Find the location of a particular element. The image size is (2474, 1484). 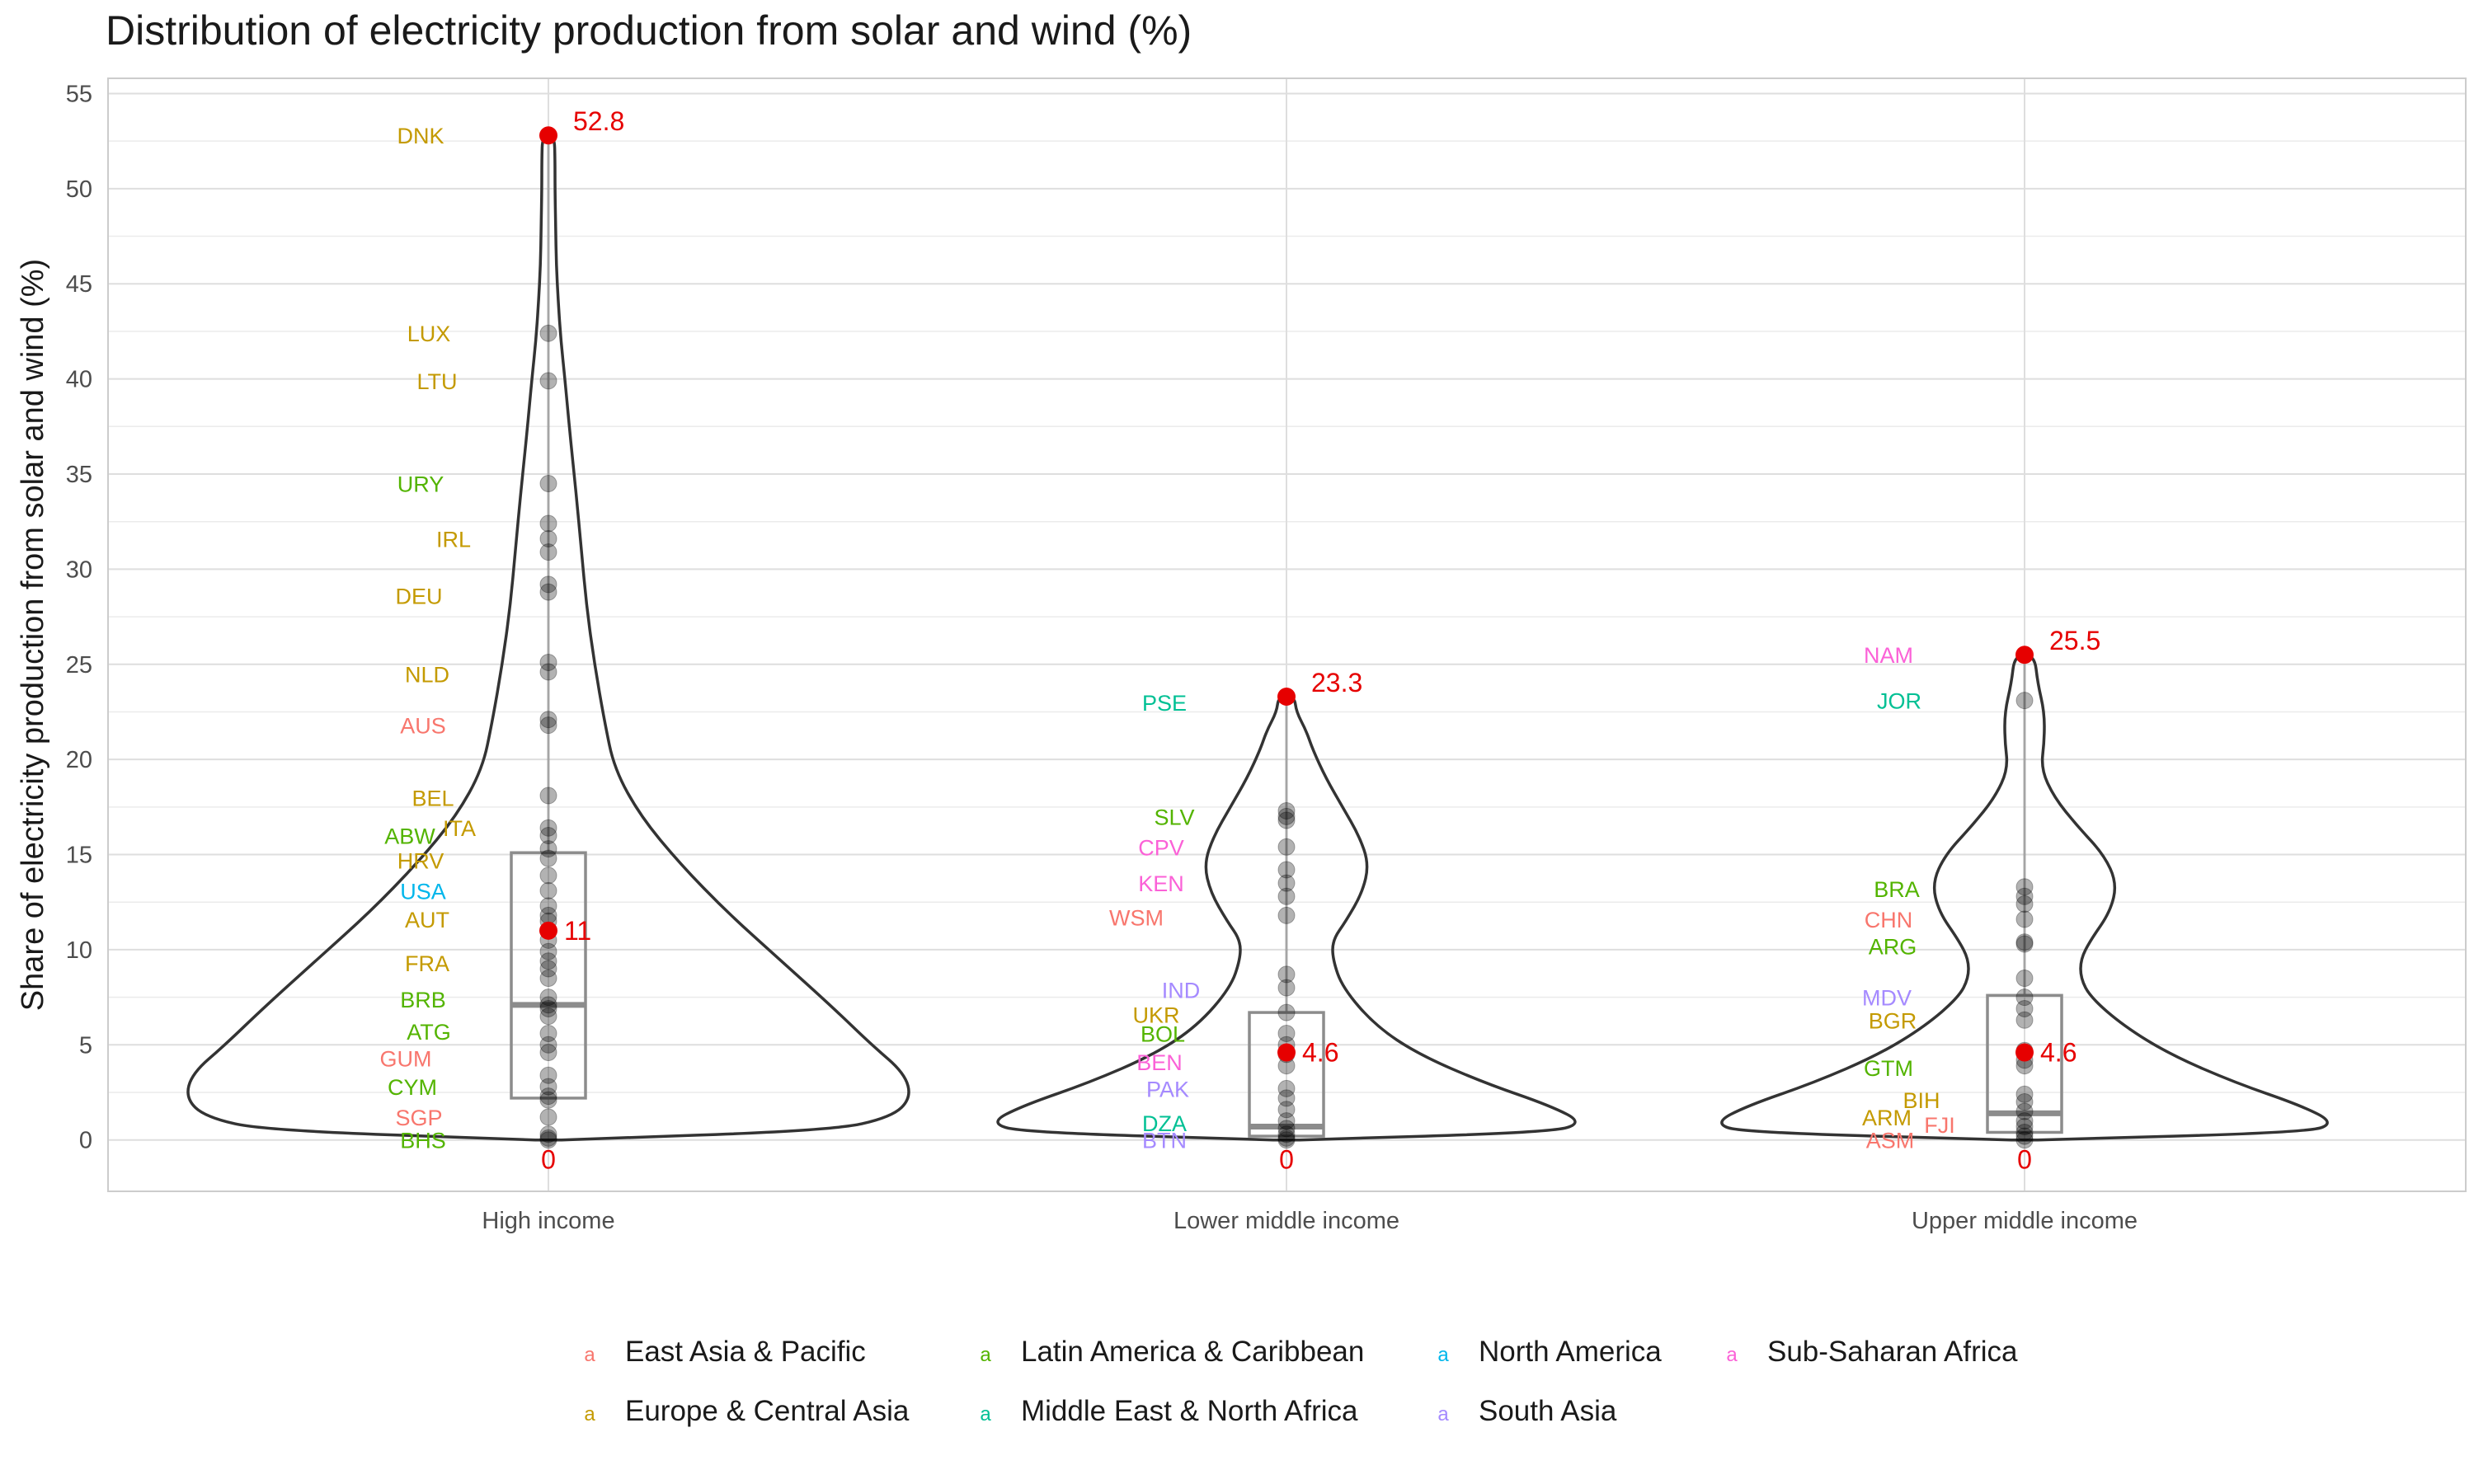

max-label: 23.3 is located at coordinates (1336, 682).